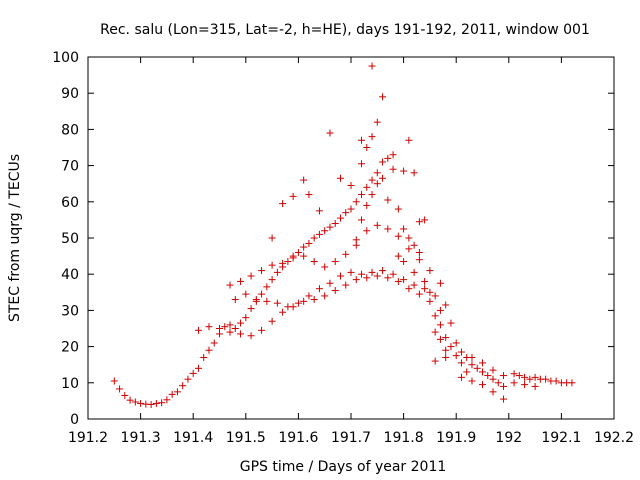 This screenshot has width=640, height=480. I want to click on x-tick-label: 191.8, so click(404, 438).